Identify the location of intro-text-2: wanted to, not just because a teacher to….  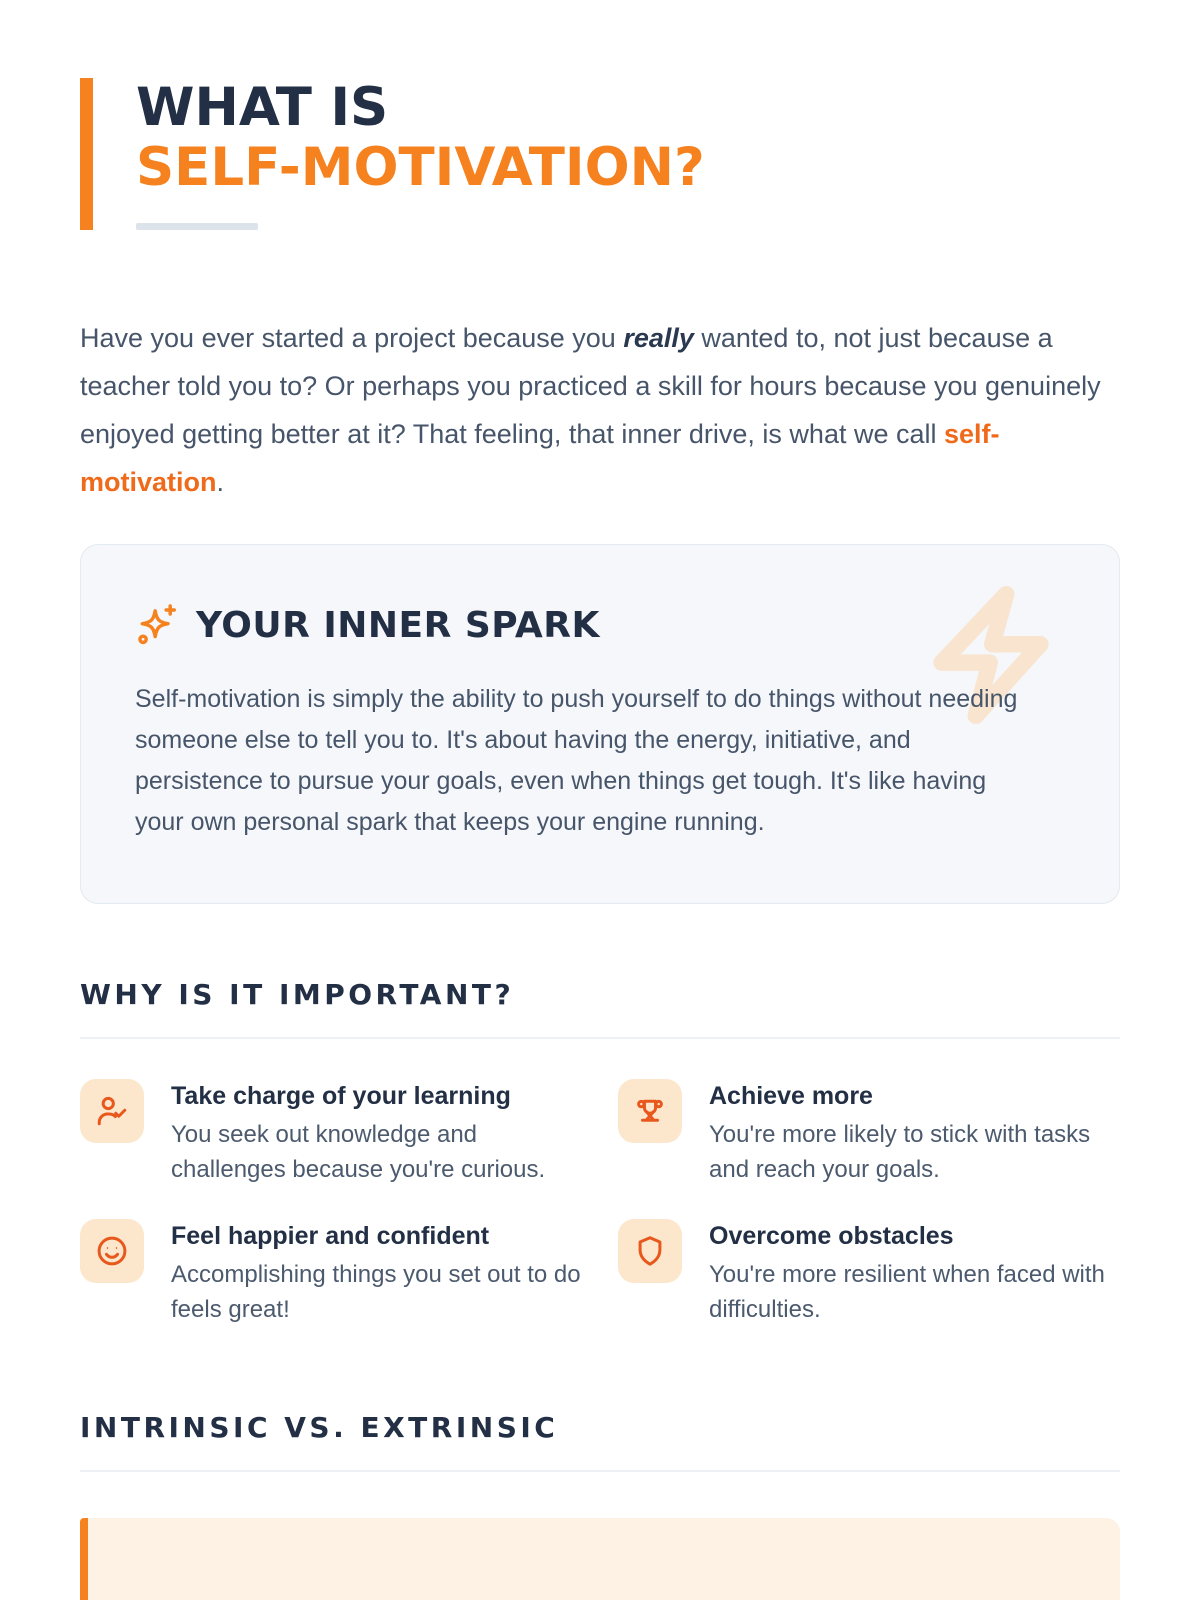
(590, 386).